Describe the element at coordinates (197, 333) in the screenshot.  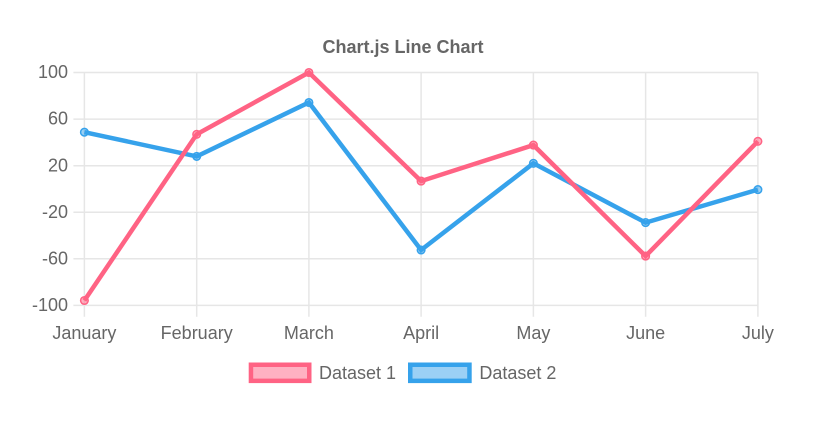
I see `svg-text: February` at that location.